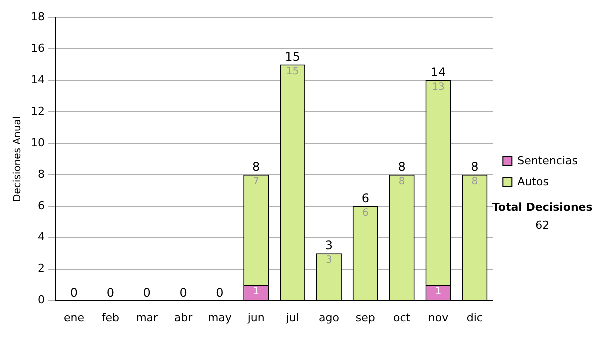  Describe the element at coordinates (438, 88) in the screenshot. I see `data-label: 13` at that location.